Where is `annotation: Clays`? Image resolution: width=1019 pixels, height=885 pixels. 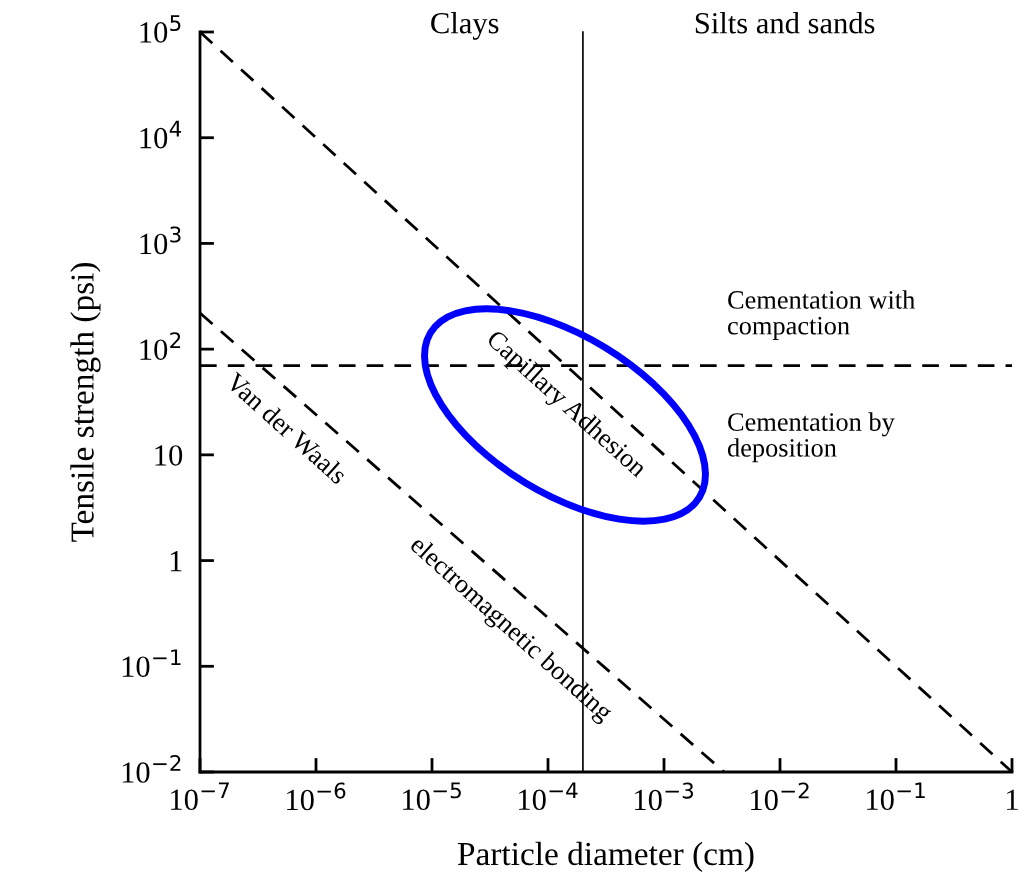
annotation: Clays is located at coordinates (465, 26).